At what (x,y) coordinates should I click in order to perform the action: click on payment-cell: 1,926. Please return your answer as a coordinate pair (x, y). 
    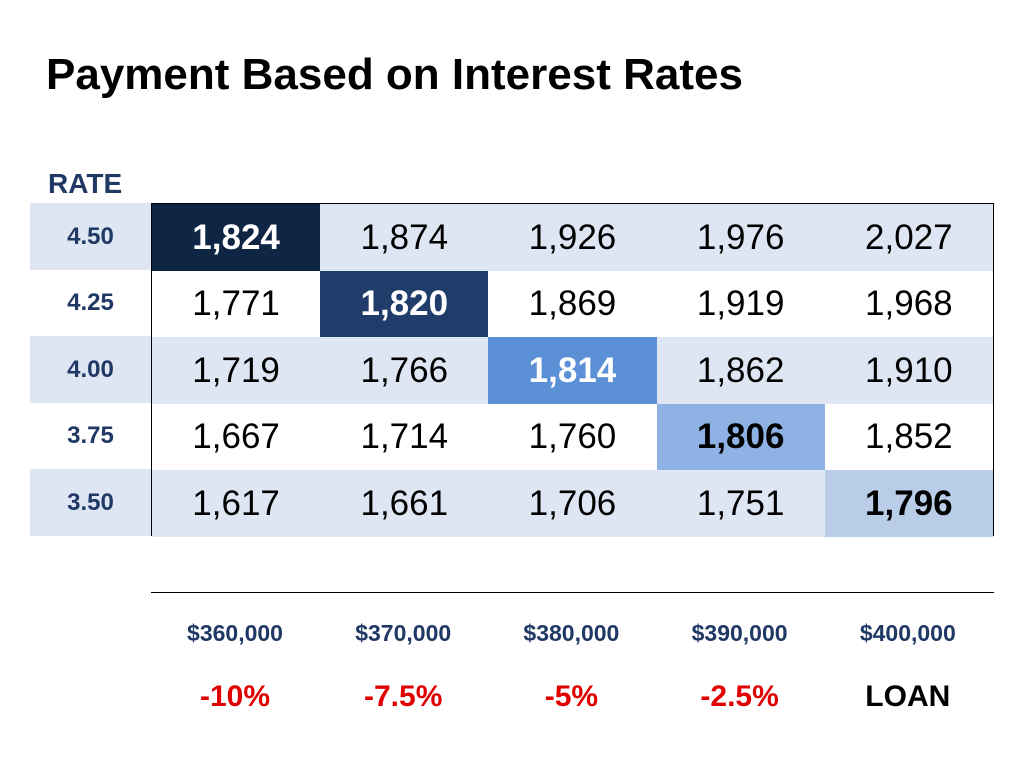
    Looking at the image, I should click on (572, 237).